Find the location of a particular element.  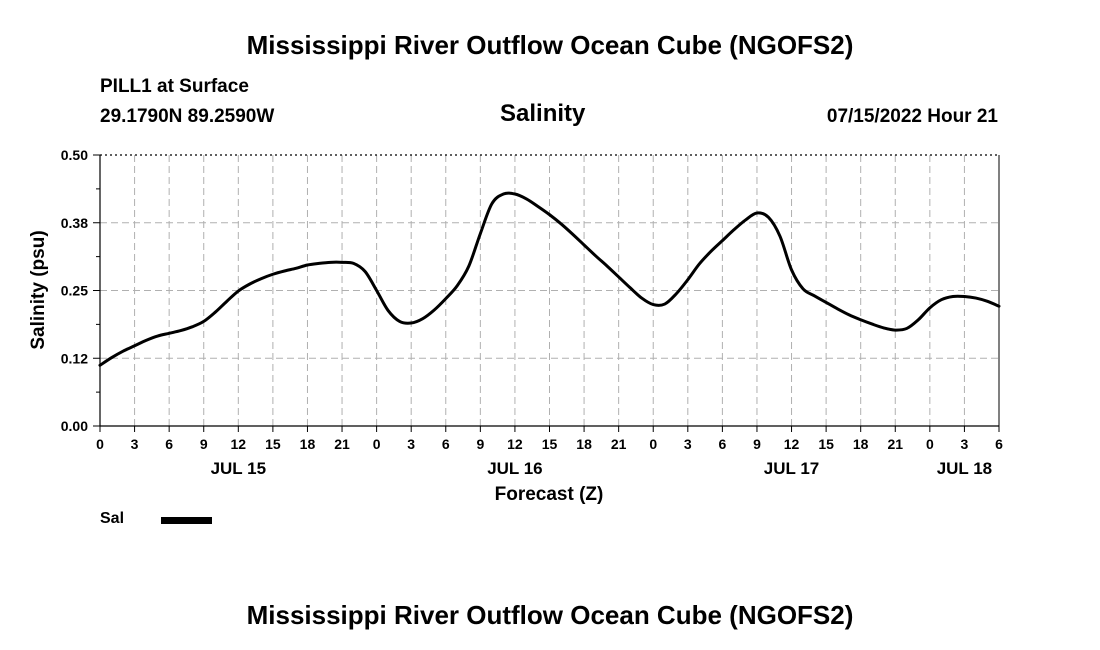

x-day-label: JUL 18 is located at coordinates (964, 468).